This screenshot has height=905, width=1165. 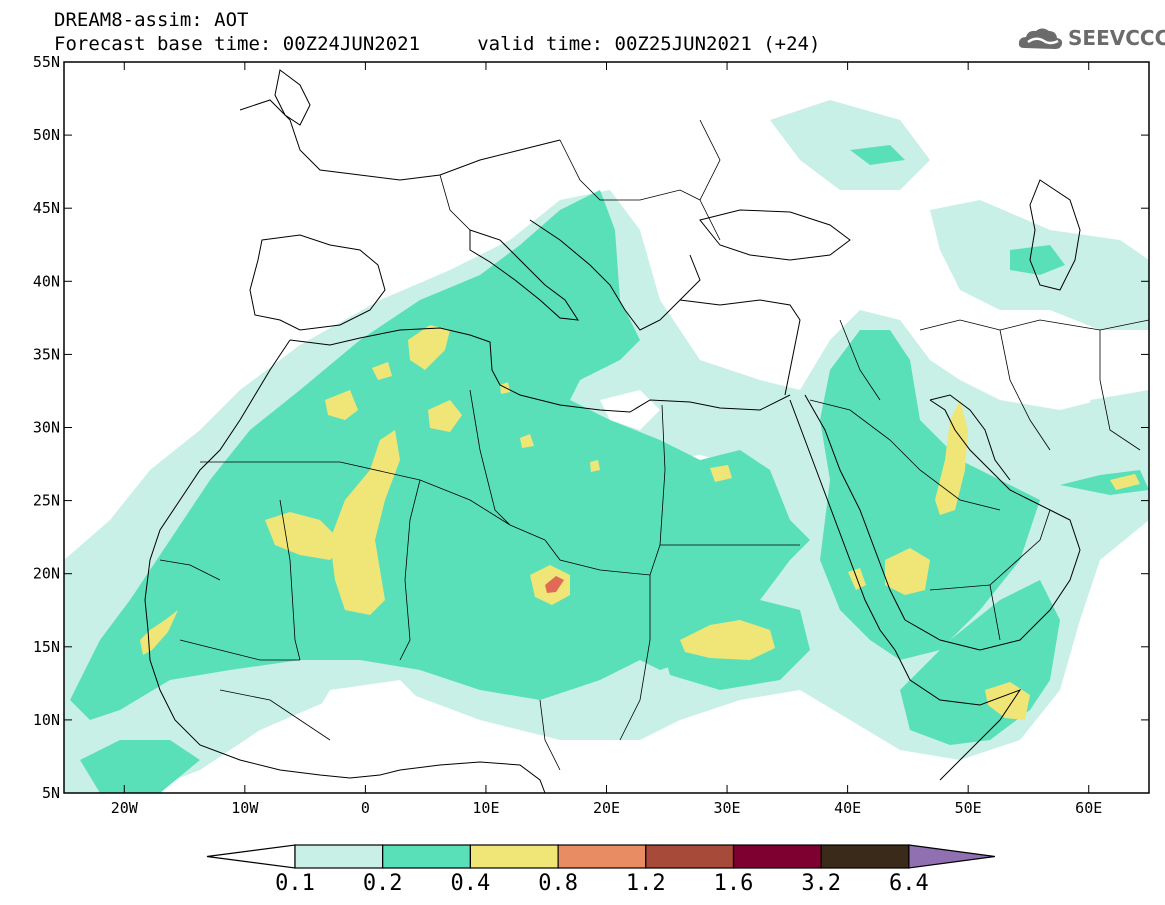 I want to click on lon-tick-label: 50E, so click(x=968, y=808).